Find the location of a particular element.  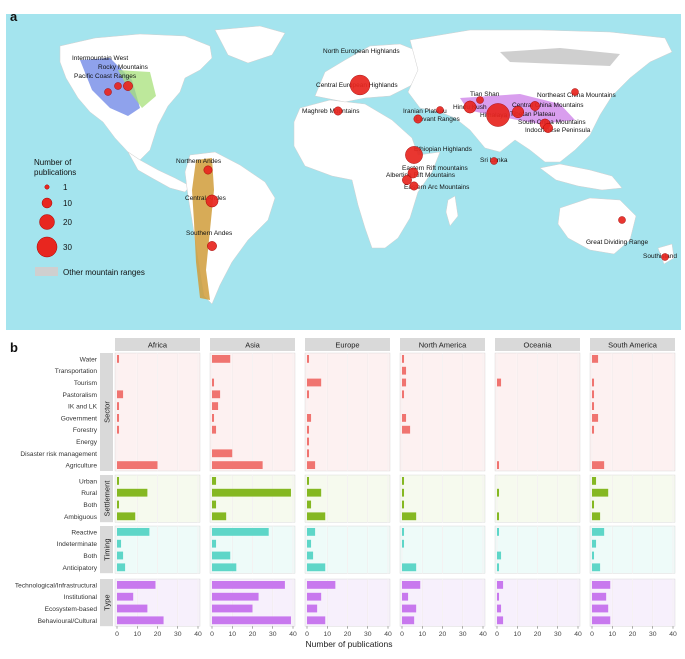

map-point-iranian-plateau is located at coordinates (440, 110).